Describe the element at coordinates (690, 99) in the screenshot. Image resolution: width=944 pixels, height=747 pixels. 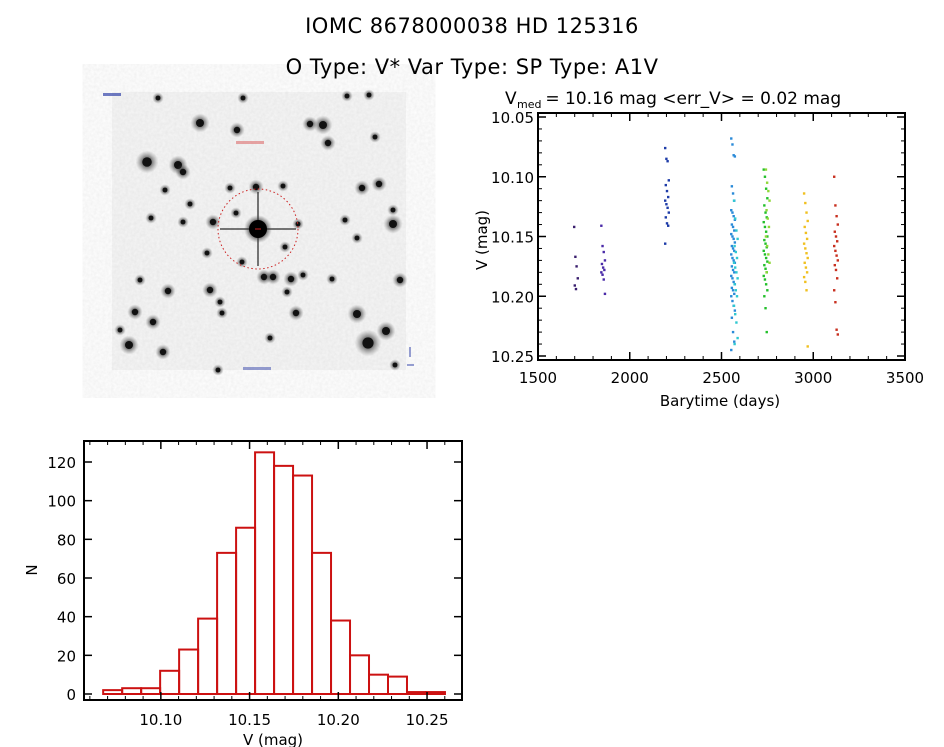
I see `lc-title-text: = 10.16 mag <err_V> = 0.02 mag` at that location.